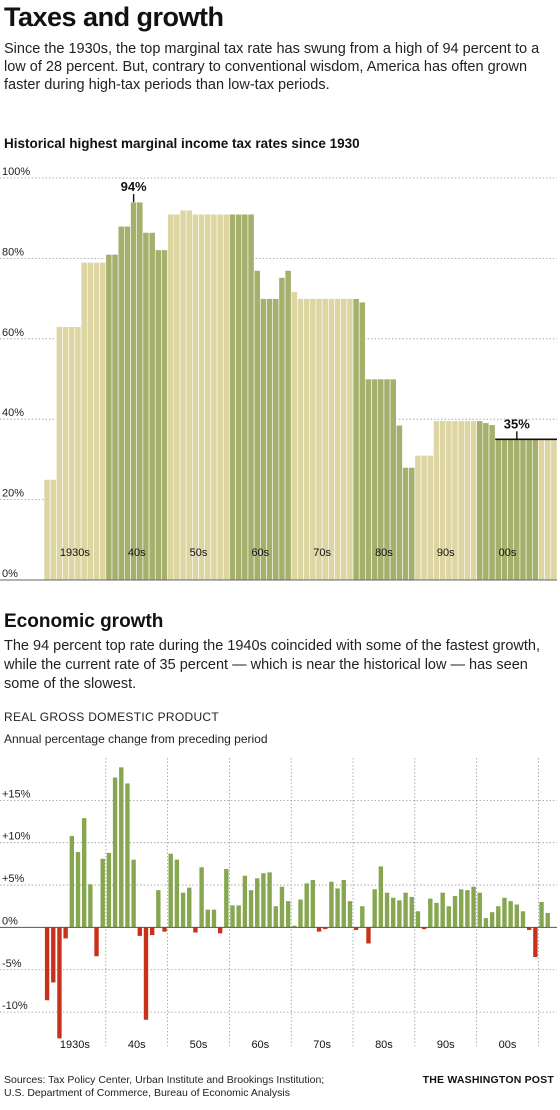  What do you see at coordinates (13, 252) in the screenshot?
I see `y-tick-label: 80%` at bounding box center [13, 252].